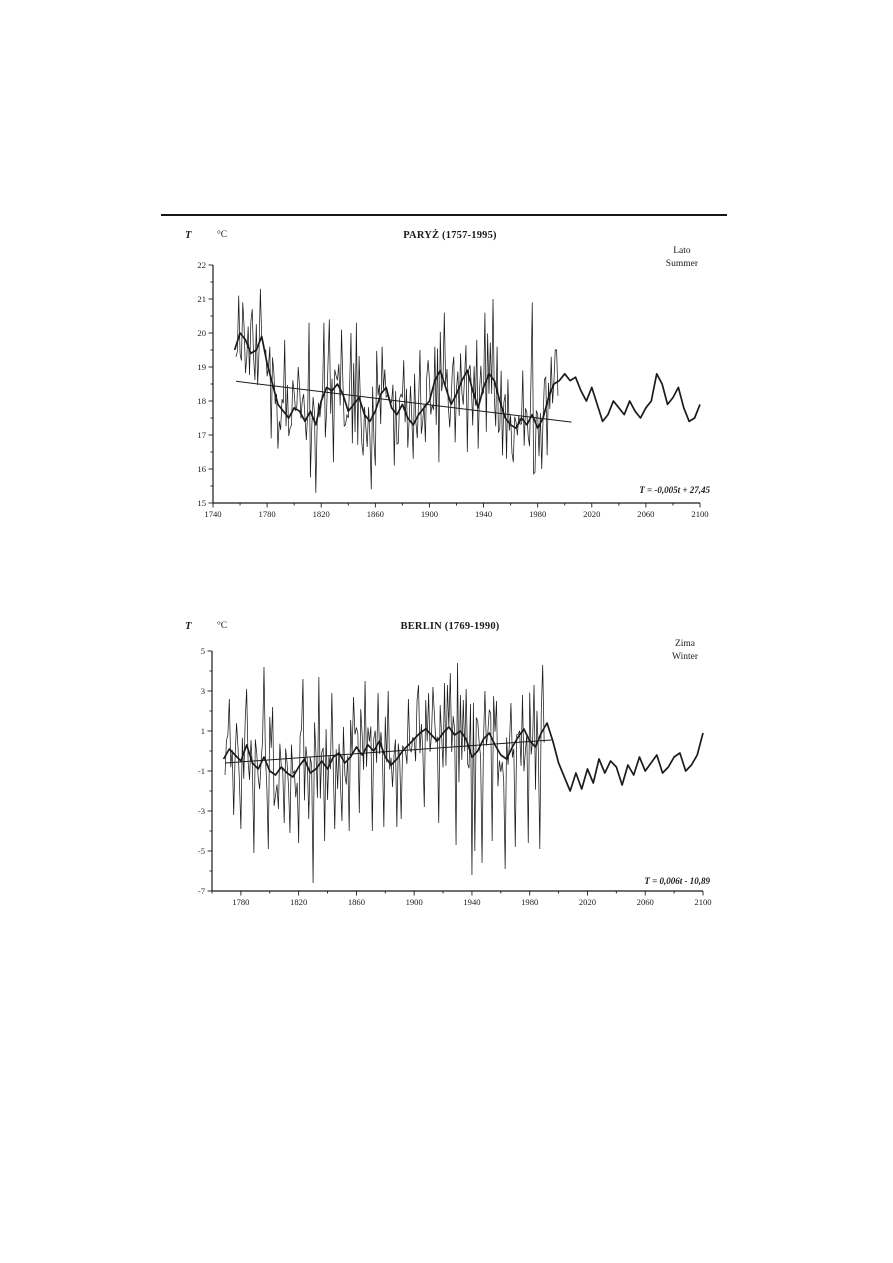 The width and height of the screenshot is (893, 1263). What do you see at coordinates (201, 435) in the screenshot?
I see `y-tick-label: 17` at bounding box center [201, 435].